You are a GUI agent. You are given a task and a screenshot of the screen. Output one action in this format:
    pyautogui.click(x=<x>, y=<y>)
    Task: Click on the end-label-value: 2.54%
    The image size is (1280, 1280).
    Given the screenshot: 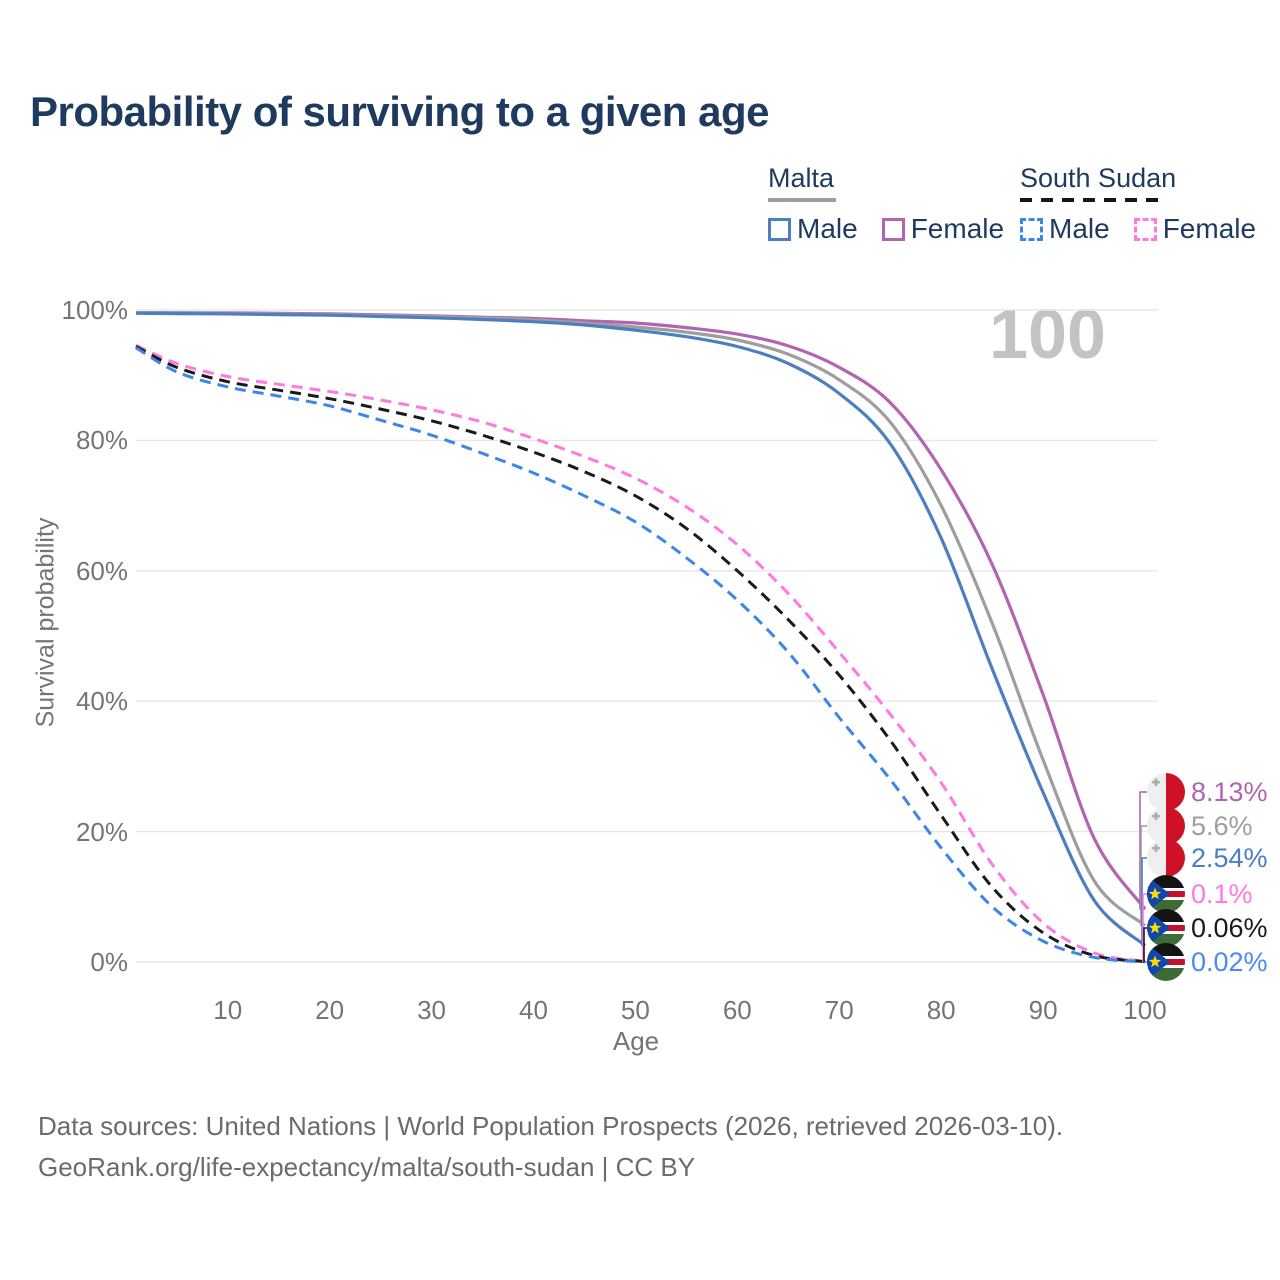 What is the action you would take?
    pyautogui.click(x=1229, y=857)
    